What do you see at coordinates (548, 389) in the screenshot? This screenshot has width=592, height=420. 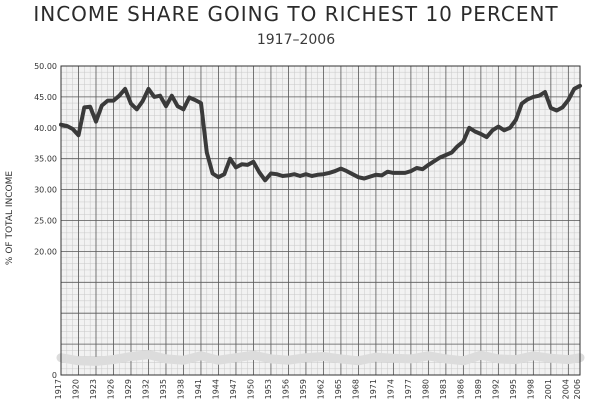 I see `x-tick-label: 2001` at bounding box center [548, 389].